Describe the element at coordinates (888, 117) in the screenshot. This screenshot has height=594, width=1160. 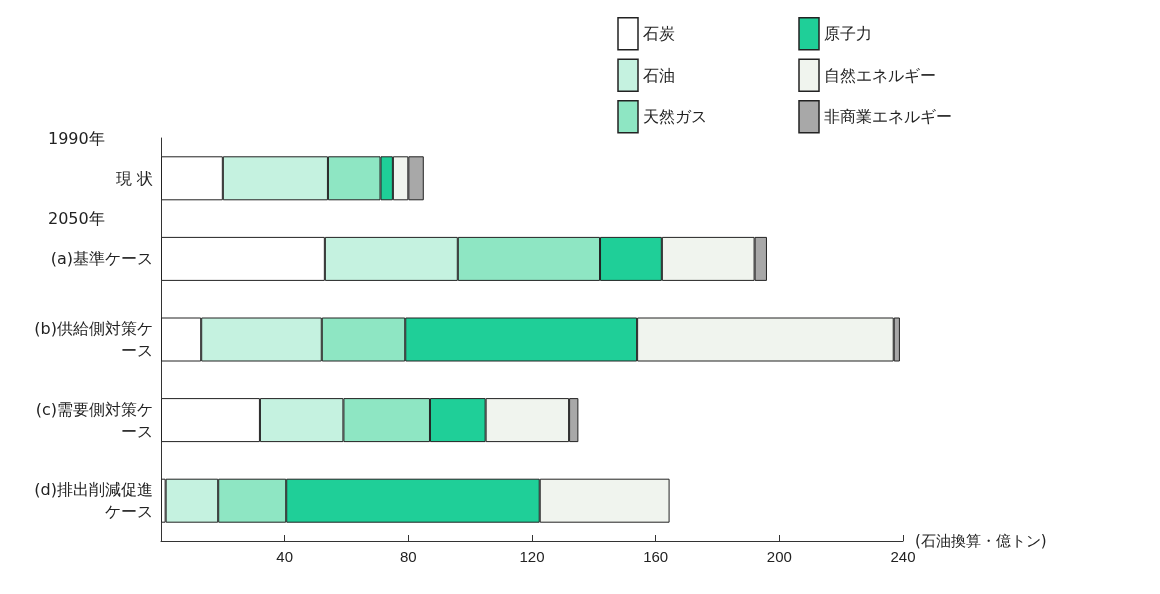
I see `legend-label: 非商業エネルギー` at that location.